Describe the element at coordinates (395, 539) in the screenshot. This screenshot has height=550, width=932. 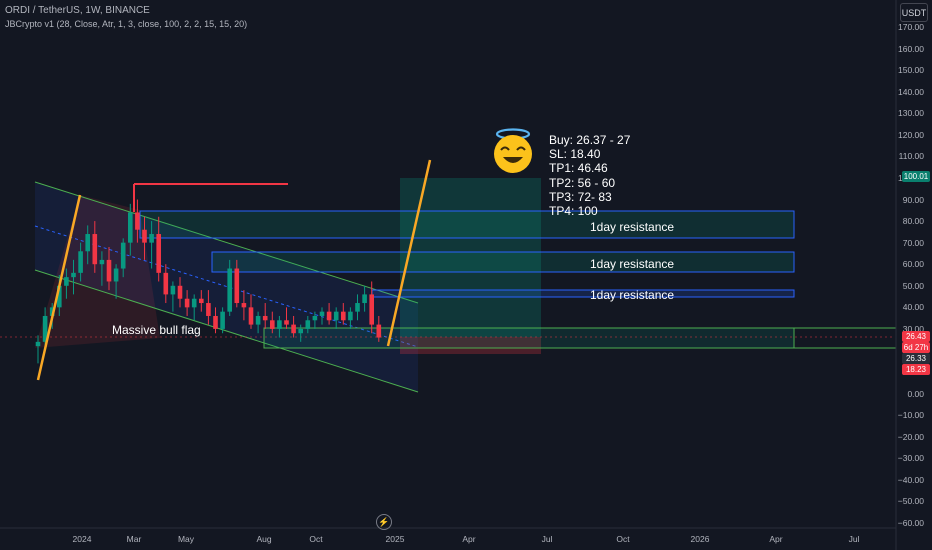
I see `time-tick-label: 2025` at that location.